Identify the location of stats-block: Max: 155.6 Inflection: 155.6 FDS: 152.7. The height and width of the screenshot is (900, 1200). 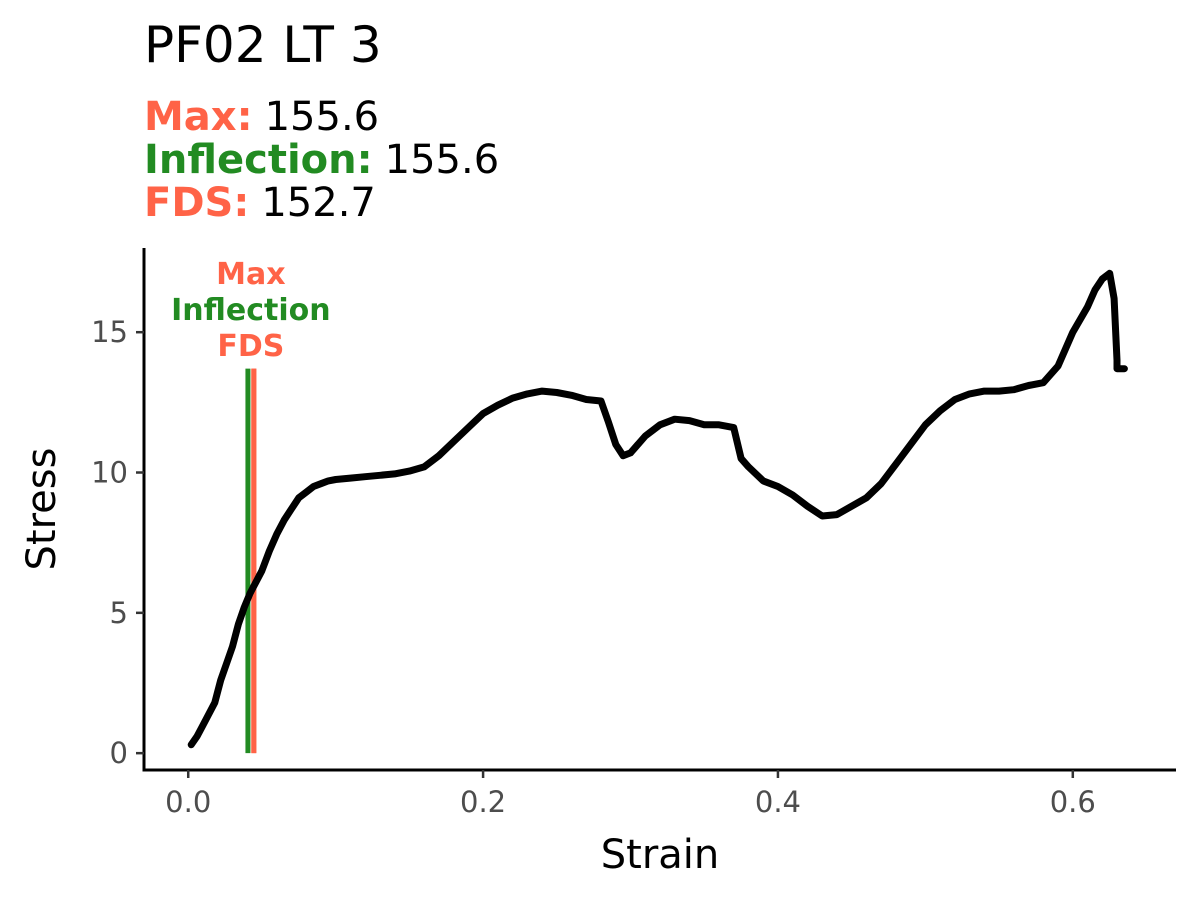
(321, 160).